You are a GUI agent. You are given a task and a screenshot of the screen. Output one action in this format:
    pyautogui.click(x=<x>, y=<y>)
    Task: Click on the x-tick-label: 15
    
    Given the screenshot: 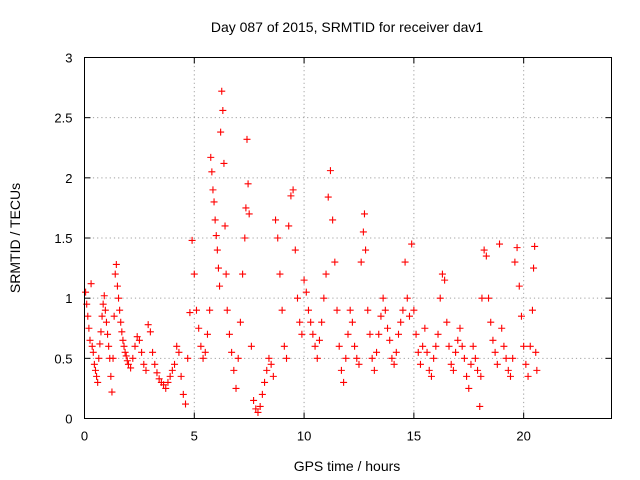 What is the action you would take?
    pyautogui.click(x=414, y=436)
    